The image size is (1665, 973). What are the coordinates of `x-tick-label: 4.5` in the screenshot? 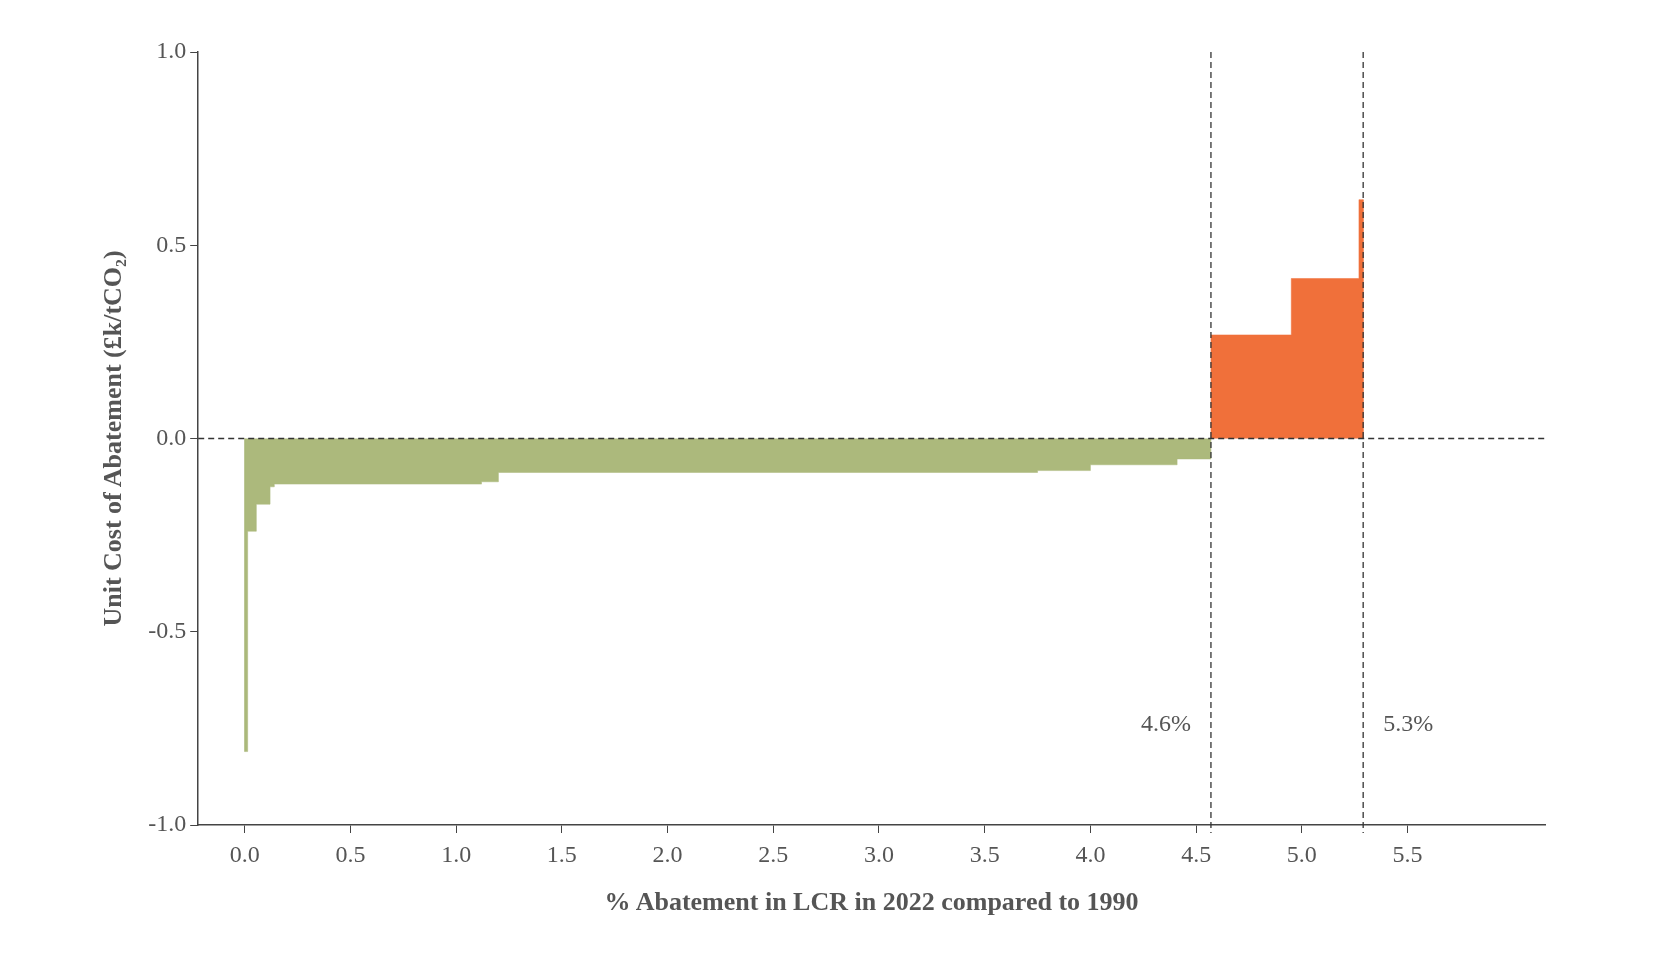 It's located at (1196, 853).